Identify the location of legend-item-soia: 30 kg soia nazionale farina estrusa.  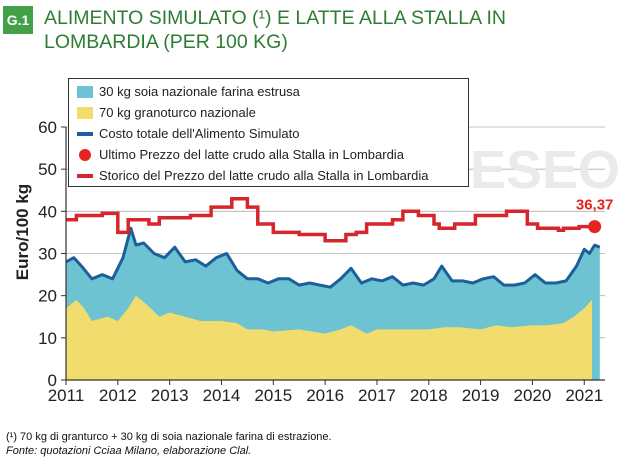
(268, 91).